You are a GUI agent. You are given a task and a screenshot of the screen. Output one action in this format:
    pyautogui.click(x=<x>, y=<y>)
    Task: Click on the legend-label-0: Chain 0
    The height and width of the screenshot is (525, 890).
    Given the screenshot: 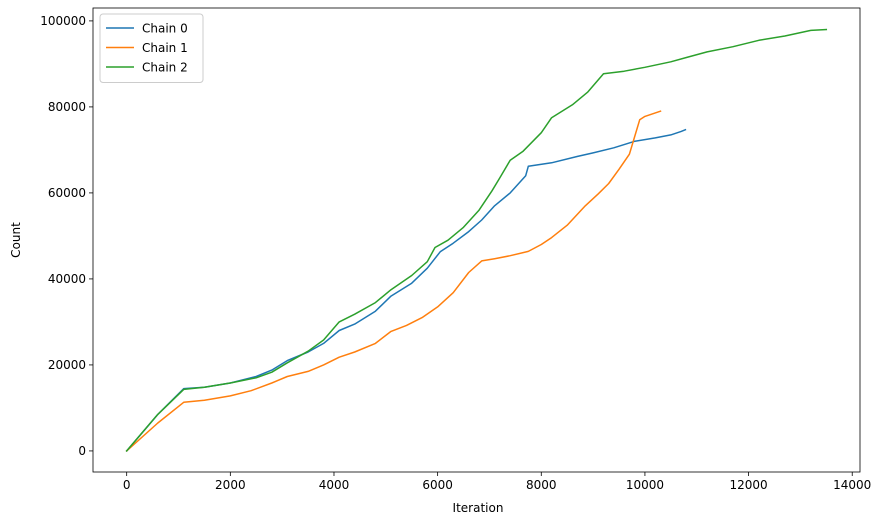 What is the action you would take?
    pyautogui.click(x=165, y=29)
    